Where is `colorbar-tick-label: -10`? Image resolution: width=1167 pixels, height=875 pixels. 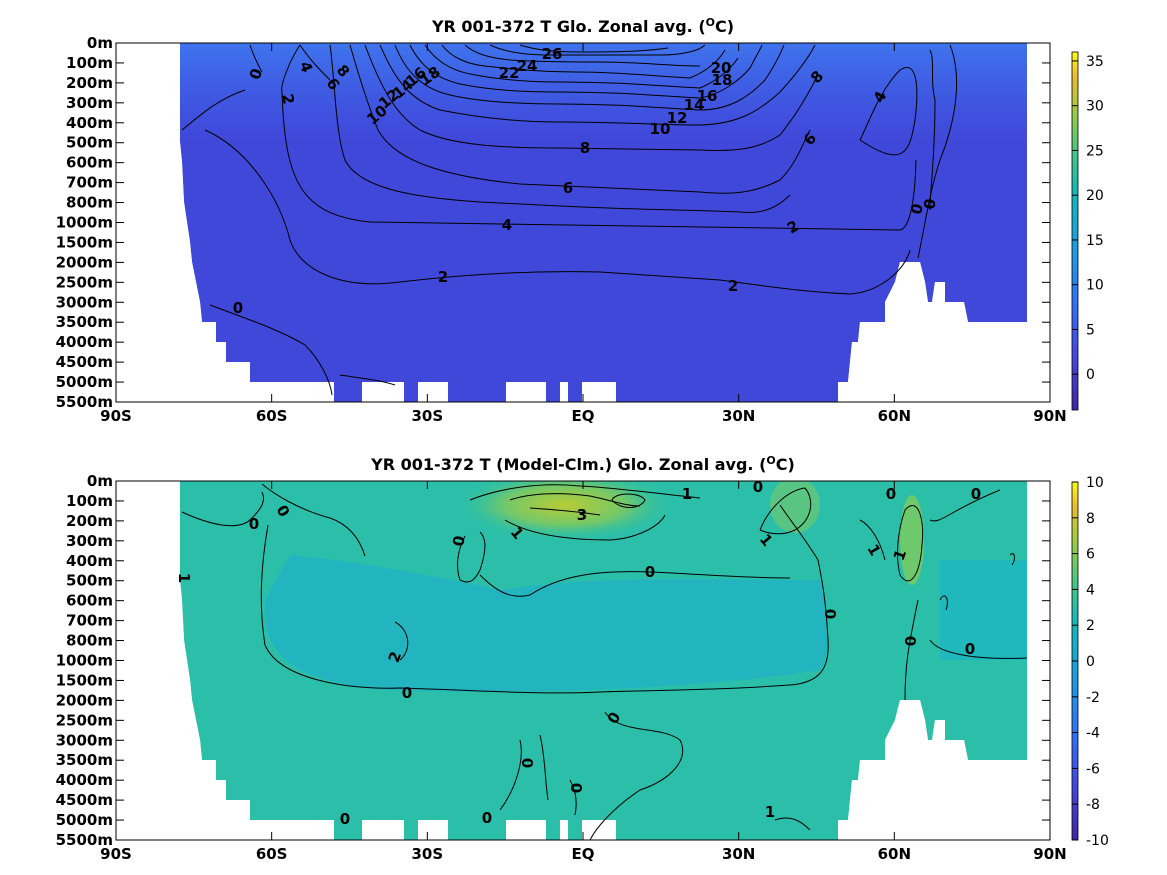
colorbar-tick-label: -10 is located at coordinates (1097, 841).